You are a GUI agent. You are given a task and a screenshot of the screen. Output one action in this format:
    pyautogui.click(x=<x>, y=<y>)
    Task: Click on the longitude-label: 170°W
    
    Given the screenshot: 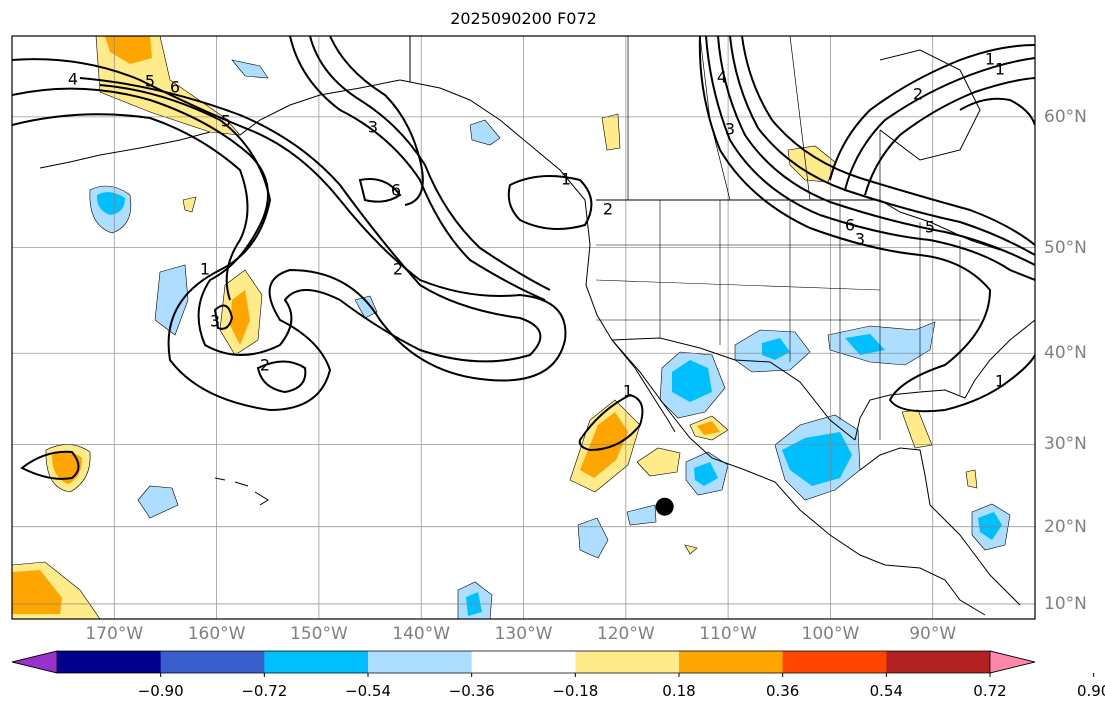 What is the action you would take?
    pyautogui.click(x=114, y=634)
    